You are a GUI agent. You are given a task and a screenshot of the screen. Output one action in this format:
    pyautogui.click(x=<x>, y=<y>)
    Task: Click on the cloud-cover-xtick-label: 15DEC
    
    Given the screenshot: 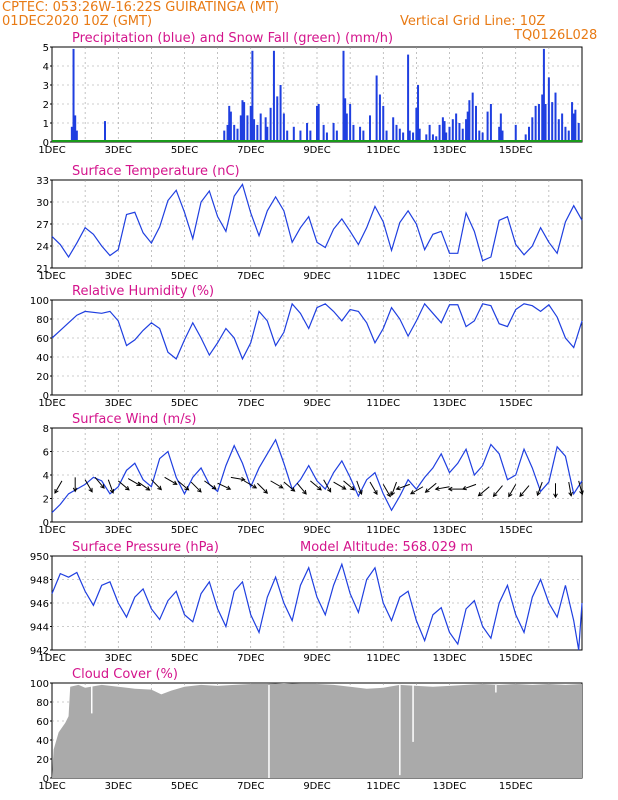 What is the action you would take?
    pyautogui.click(x=516, y=786)
    